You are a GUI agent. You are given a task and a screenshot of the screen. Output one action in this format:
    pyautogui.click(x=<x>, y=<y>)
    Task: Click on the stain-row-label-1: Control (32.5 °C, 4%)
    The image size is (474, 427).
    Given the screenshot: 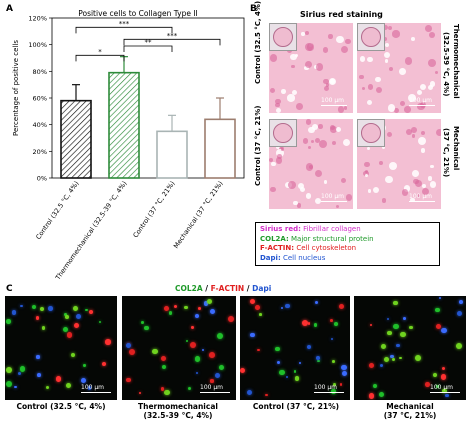 What is the action you would take?
    pyautogui.click(x=258, y=42)
    